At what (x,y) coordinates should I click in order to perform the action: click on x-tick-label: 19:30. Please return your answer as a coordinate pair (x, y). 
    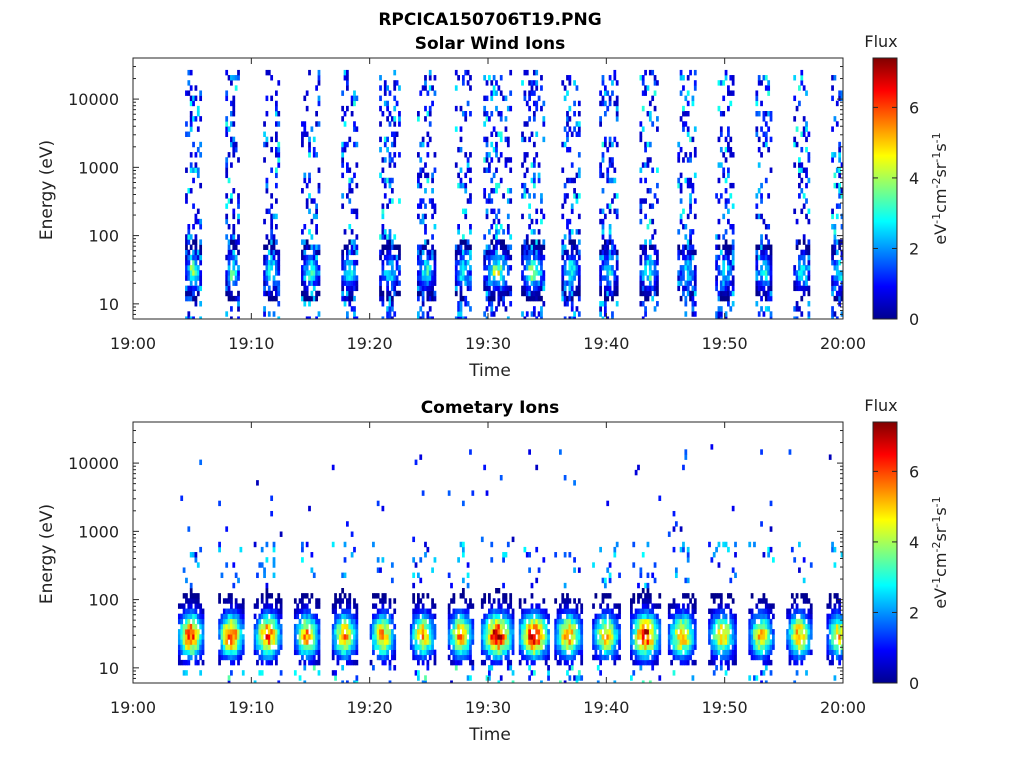
    Looking at the image, I should click on (488, 343).